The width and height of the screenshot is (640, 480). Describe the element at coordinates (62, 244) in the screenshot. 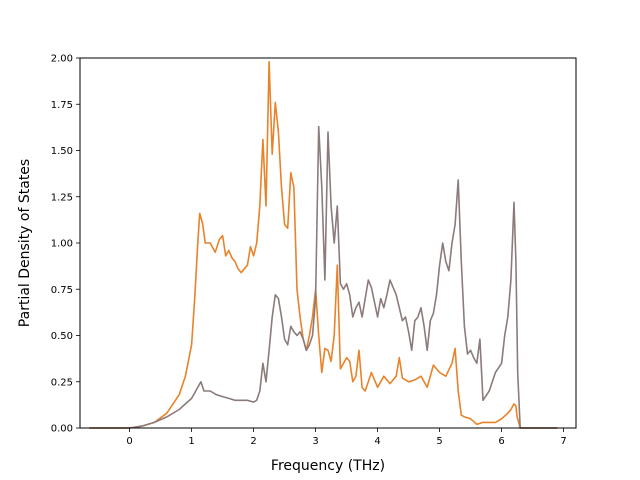

I see `y-tick-label: 1.00` at that location.